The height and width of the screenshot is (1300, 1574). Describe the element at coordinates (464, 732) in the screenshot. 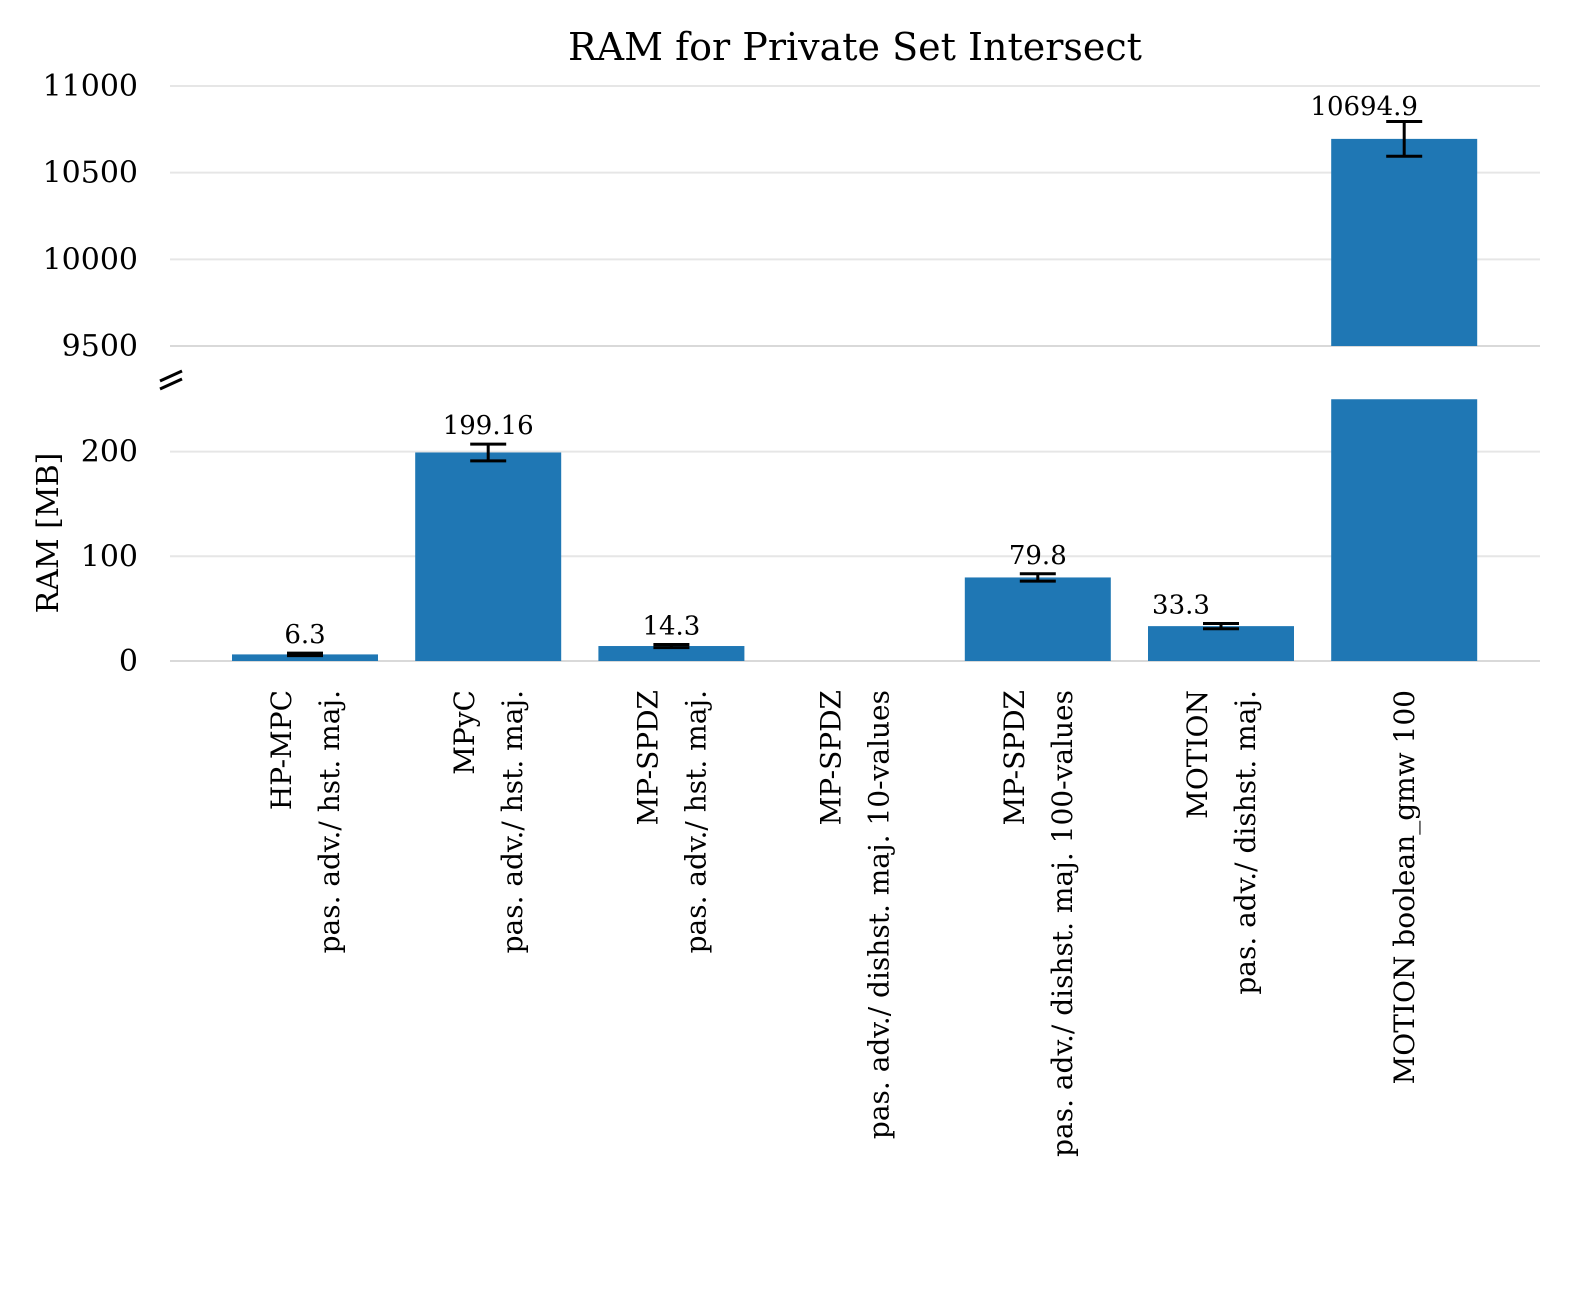

I see `x-tick-label-line: MPyC` at that location.